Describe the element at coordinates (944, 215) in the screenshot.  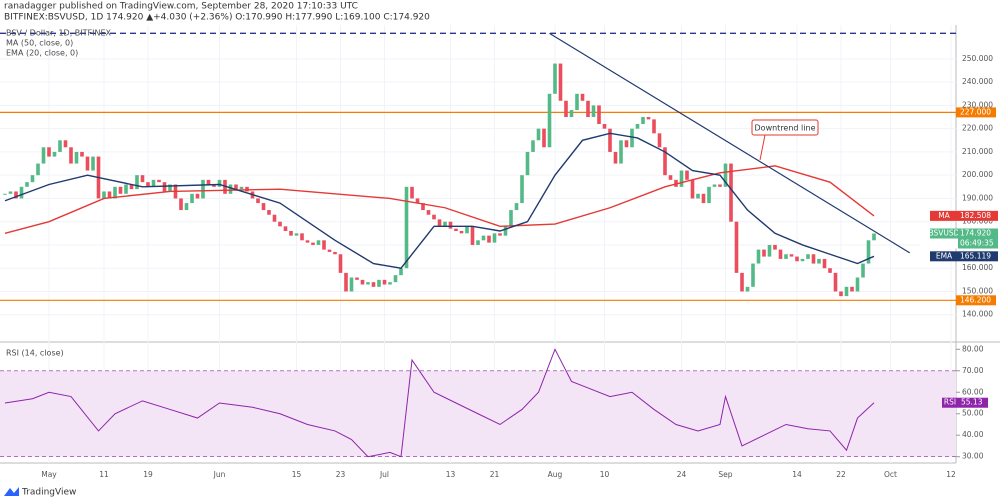
I see `price-tag-name: MA` at that location.